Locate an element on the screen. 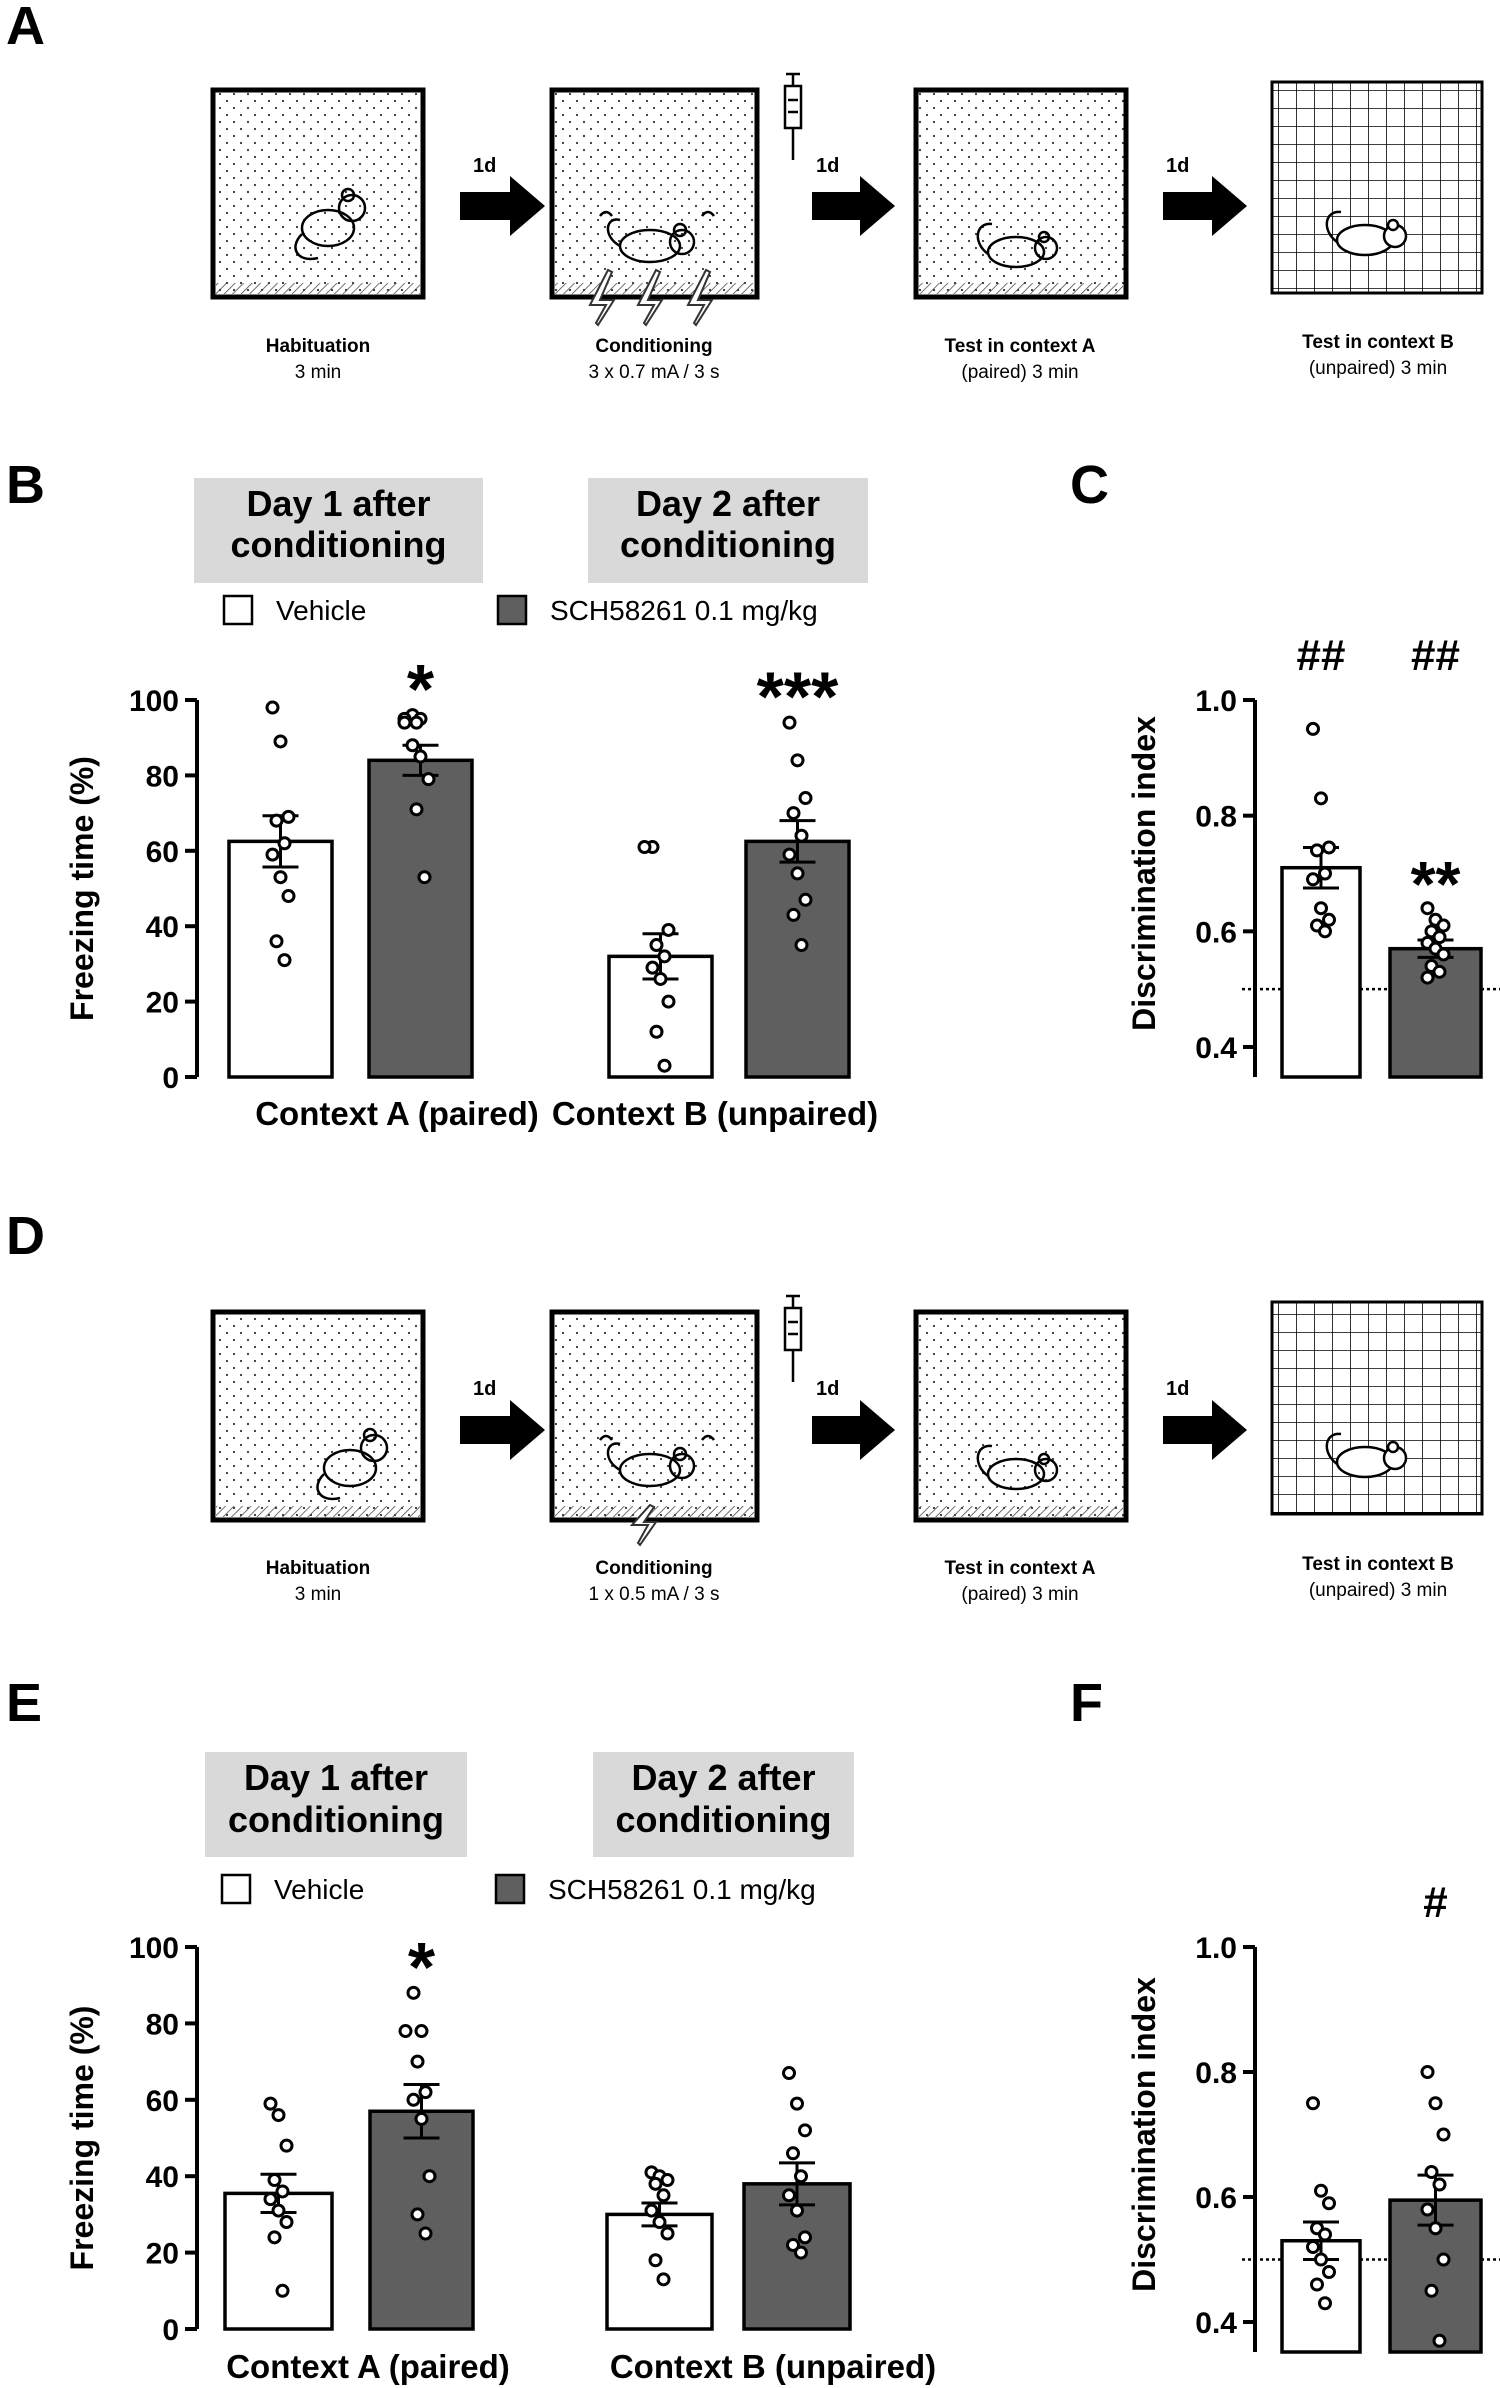 The height and width of the screenshot is (2388, 1500). y-axis-title: Discrimination index is located at coordinates (1144, 2134).